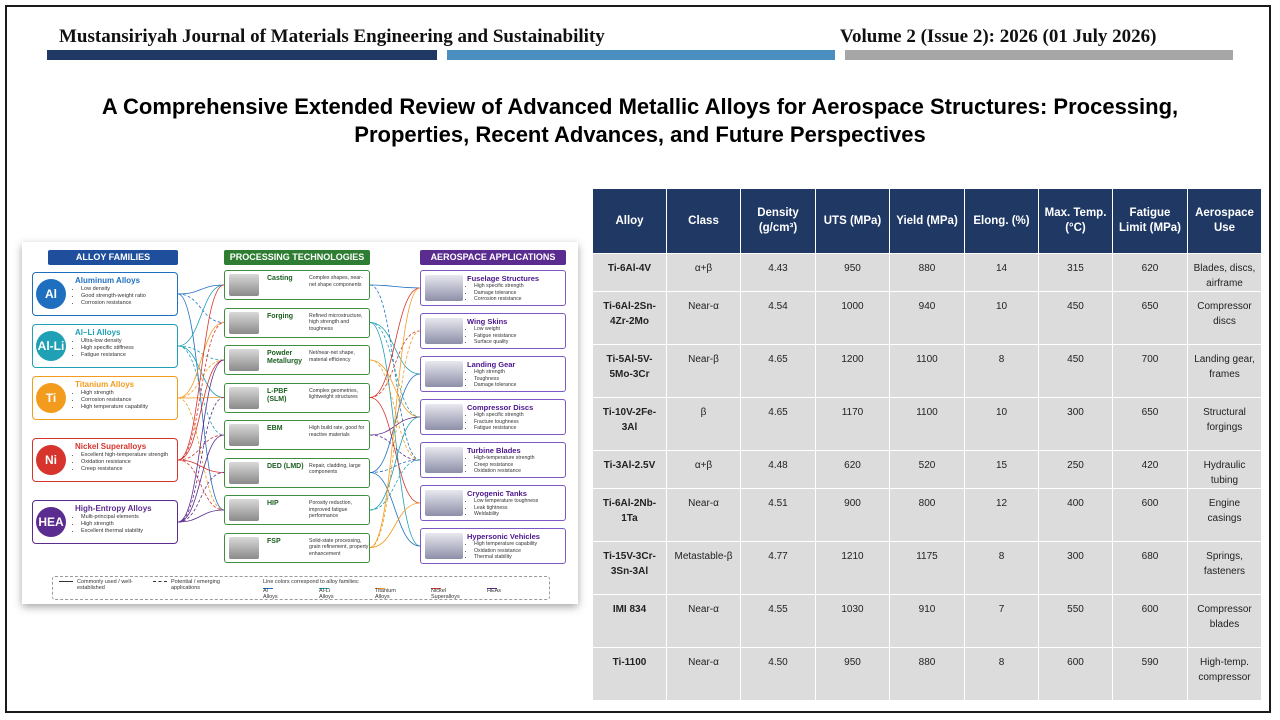  Describe the element at coordinates (1001, 515) in the screenshot. I see `table-cell: 12` at that location.